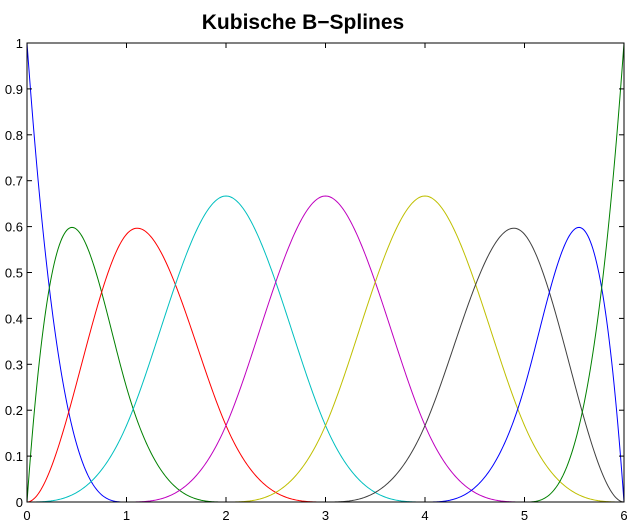  I want to click on x-tick-label: 5, so click(524, 515).